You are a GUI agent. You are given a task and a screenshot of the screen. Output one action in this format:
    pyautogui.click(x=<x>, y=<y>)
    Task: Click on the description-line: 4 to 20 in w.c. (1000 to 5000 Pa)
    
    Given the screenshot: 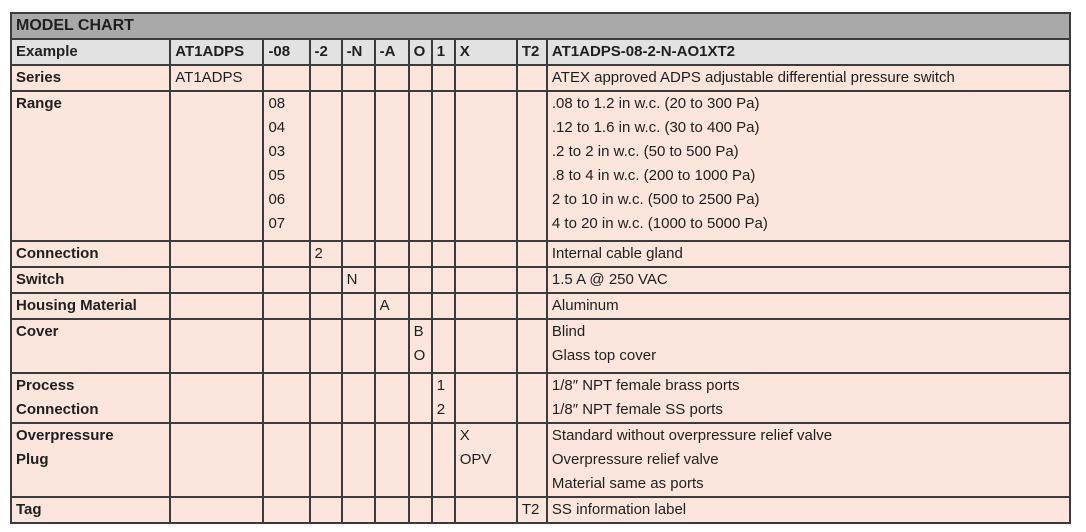 What is the action you would take?
    pyautogui.click(x=659, y=223)
    